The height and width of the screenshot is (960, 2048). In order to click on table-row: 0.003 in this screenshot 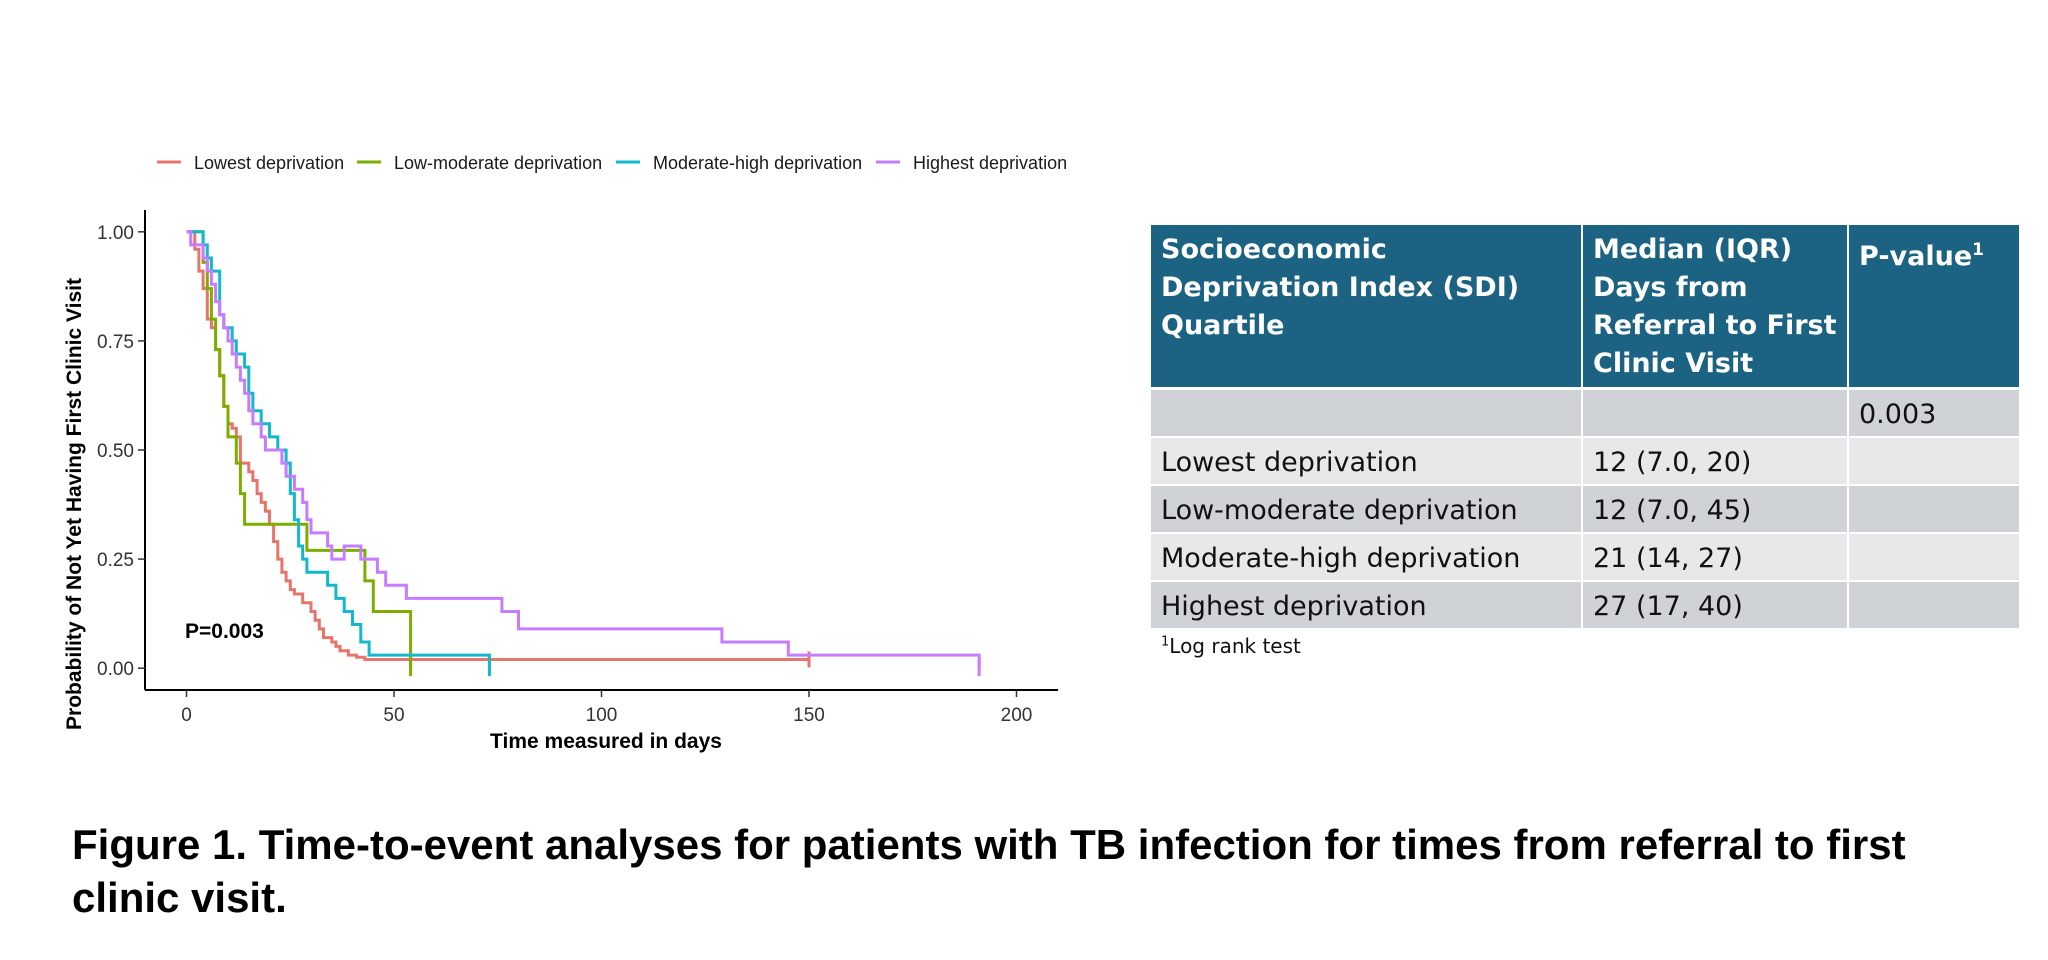, I will do `click(1585, 413)`.